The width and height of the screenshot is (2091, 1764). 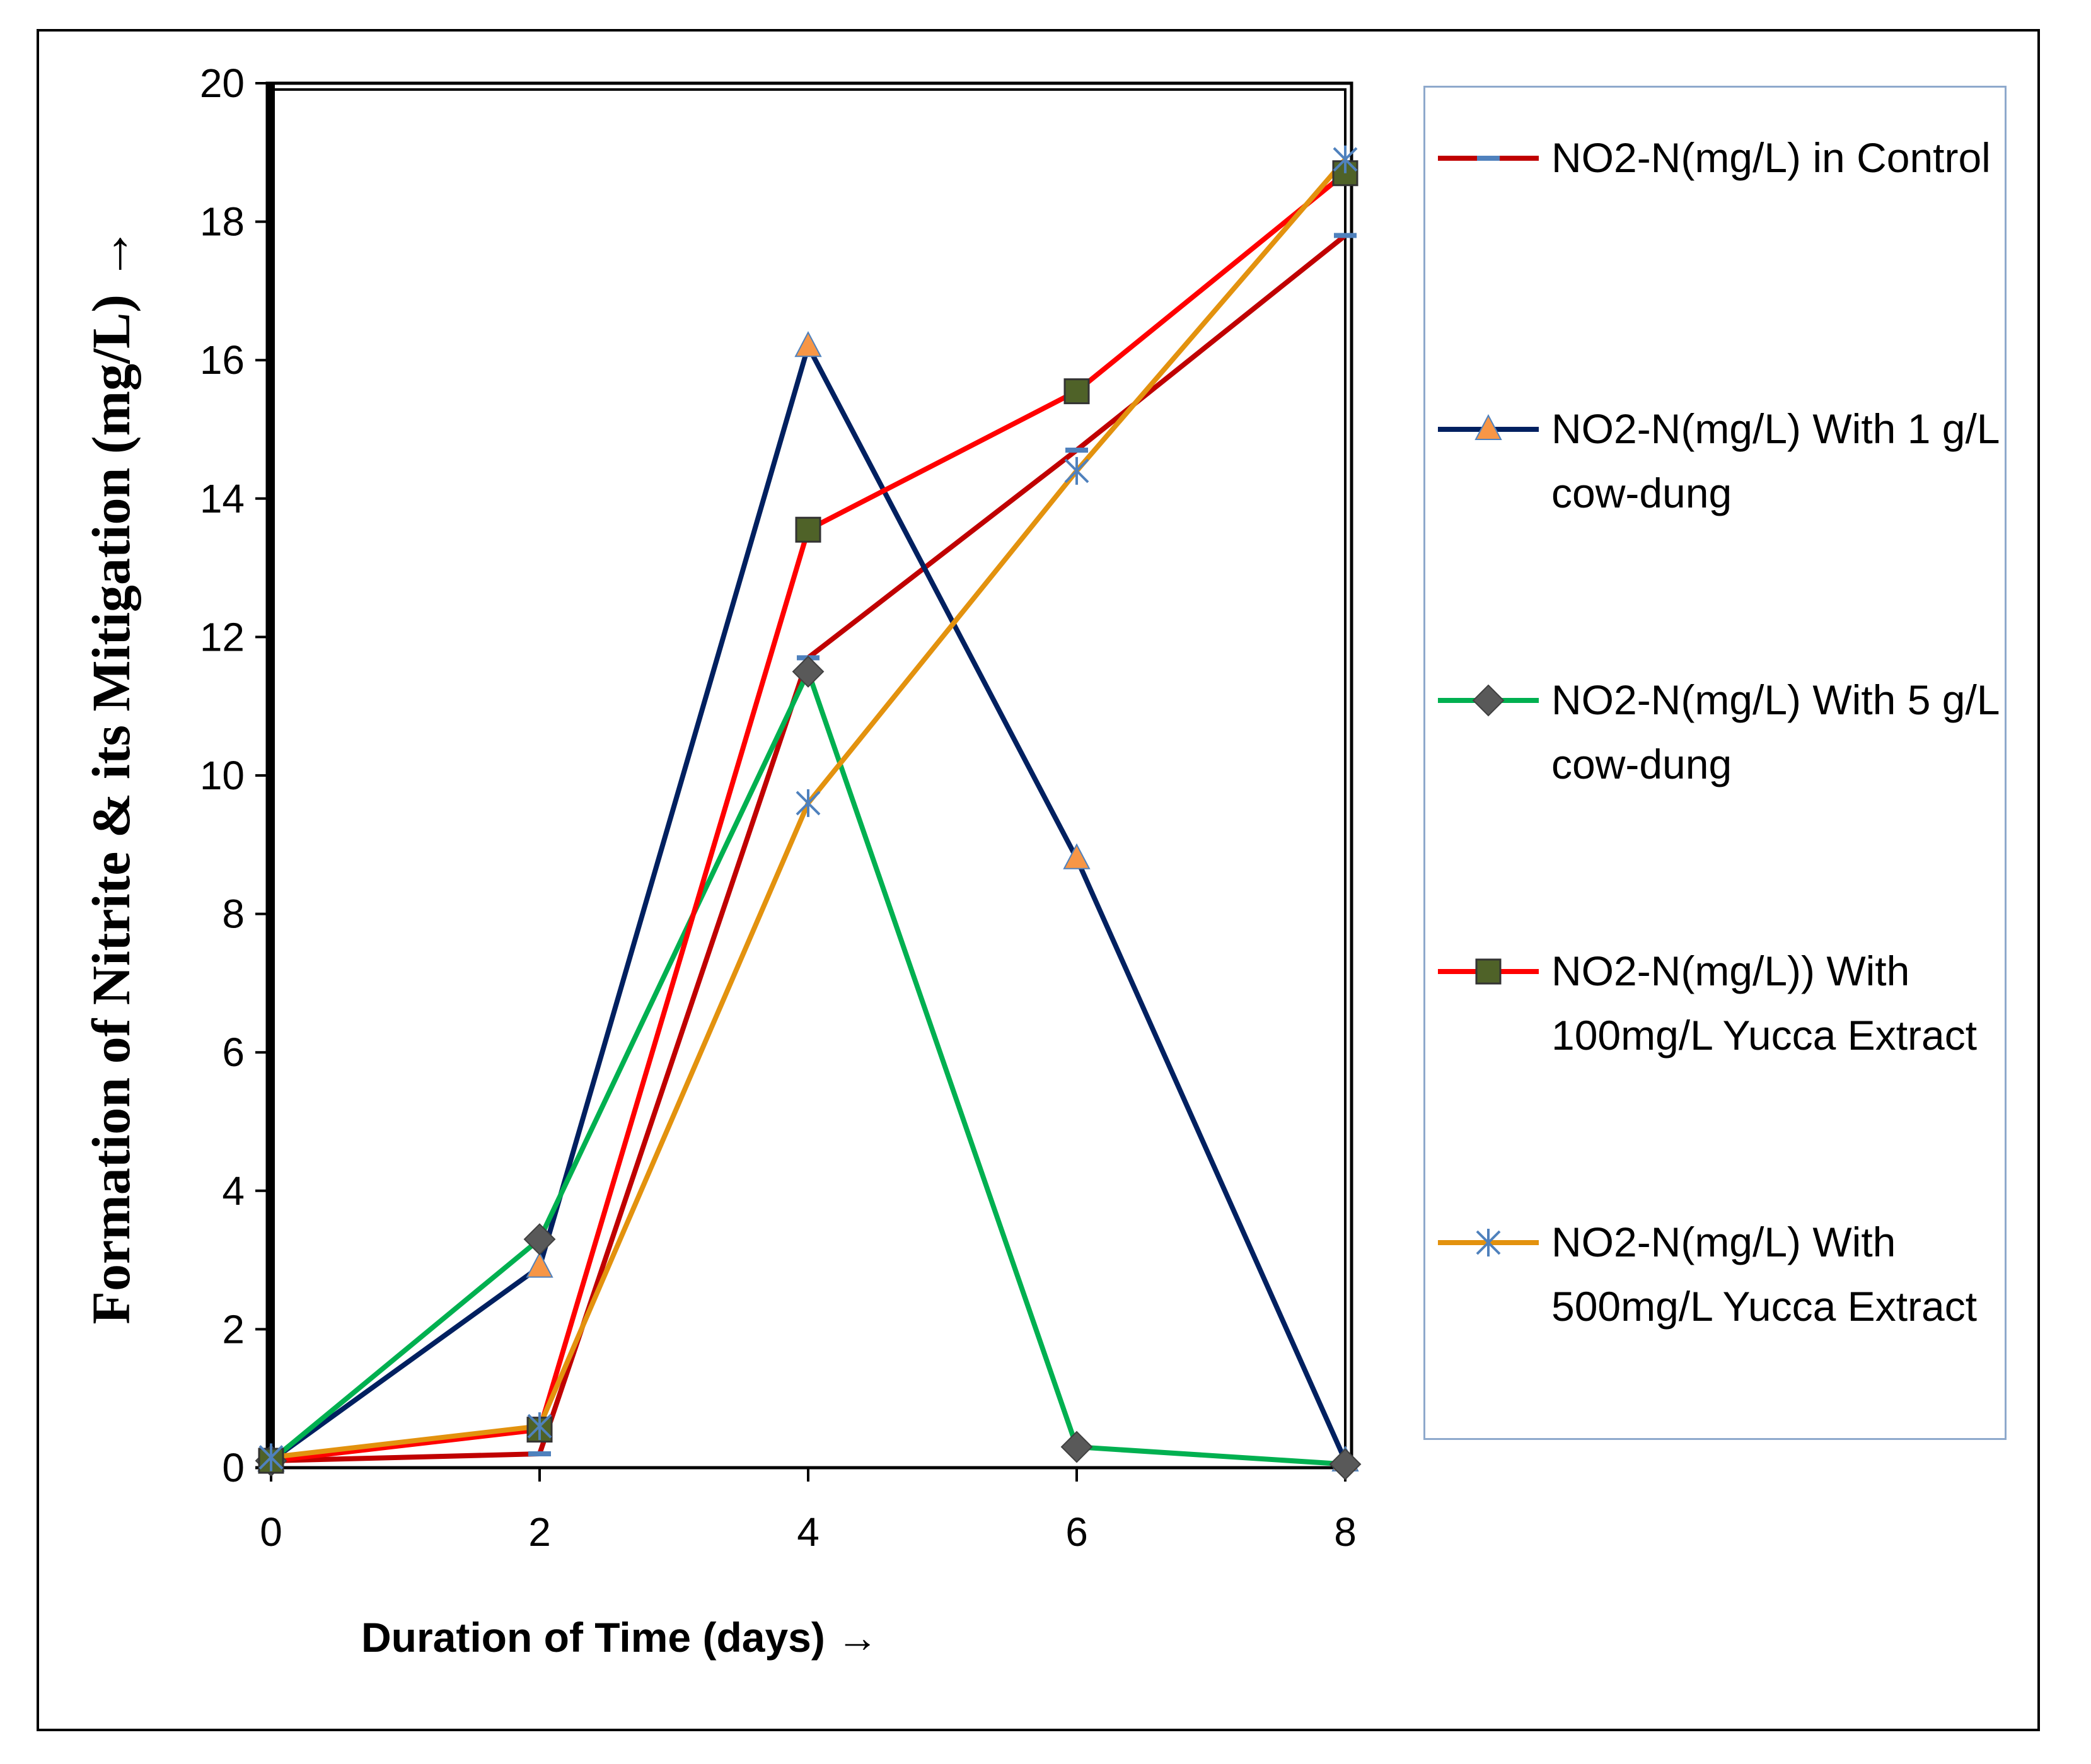 What do you see at coordinates (234, 1052) in the screenshot?
I see `y-tick-label: 6` at bounding box center [234, 1052].